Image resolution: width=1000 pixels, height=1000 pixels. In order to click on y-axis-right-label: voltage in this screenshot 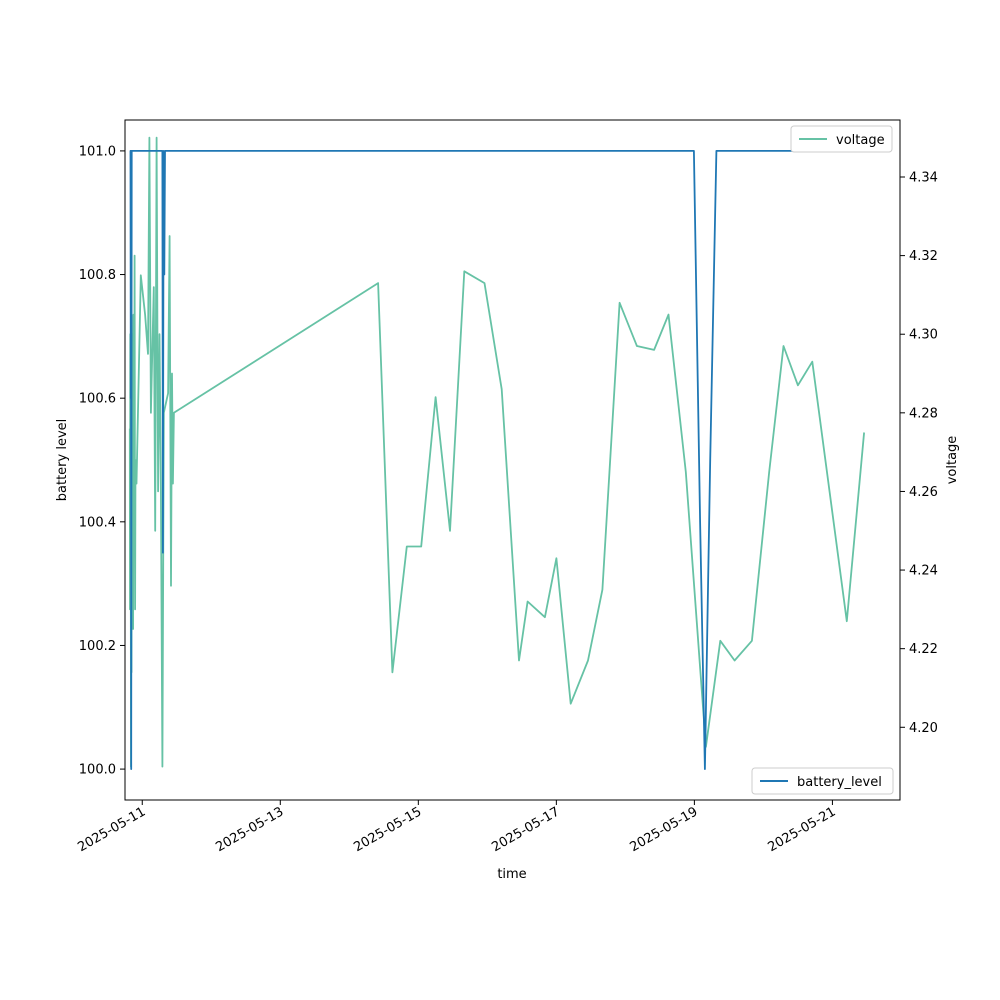, I will do `click(952, 460)`.